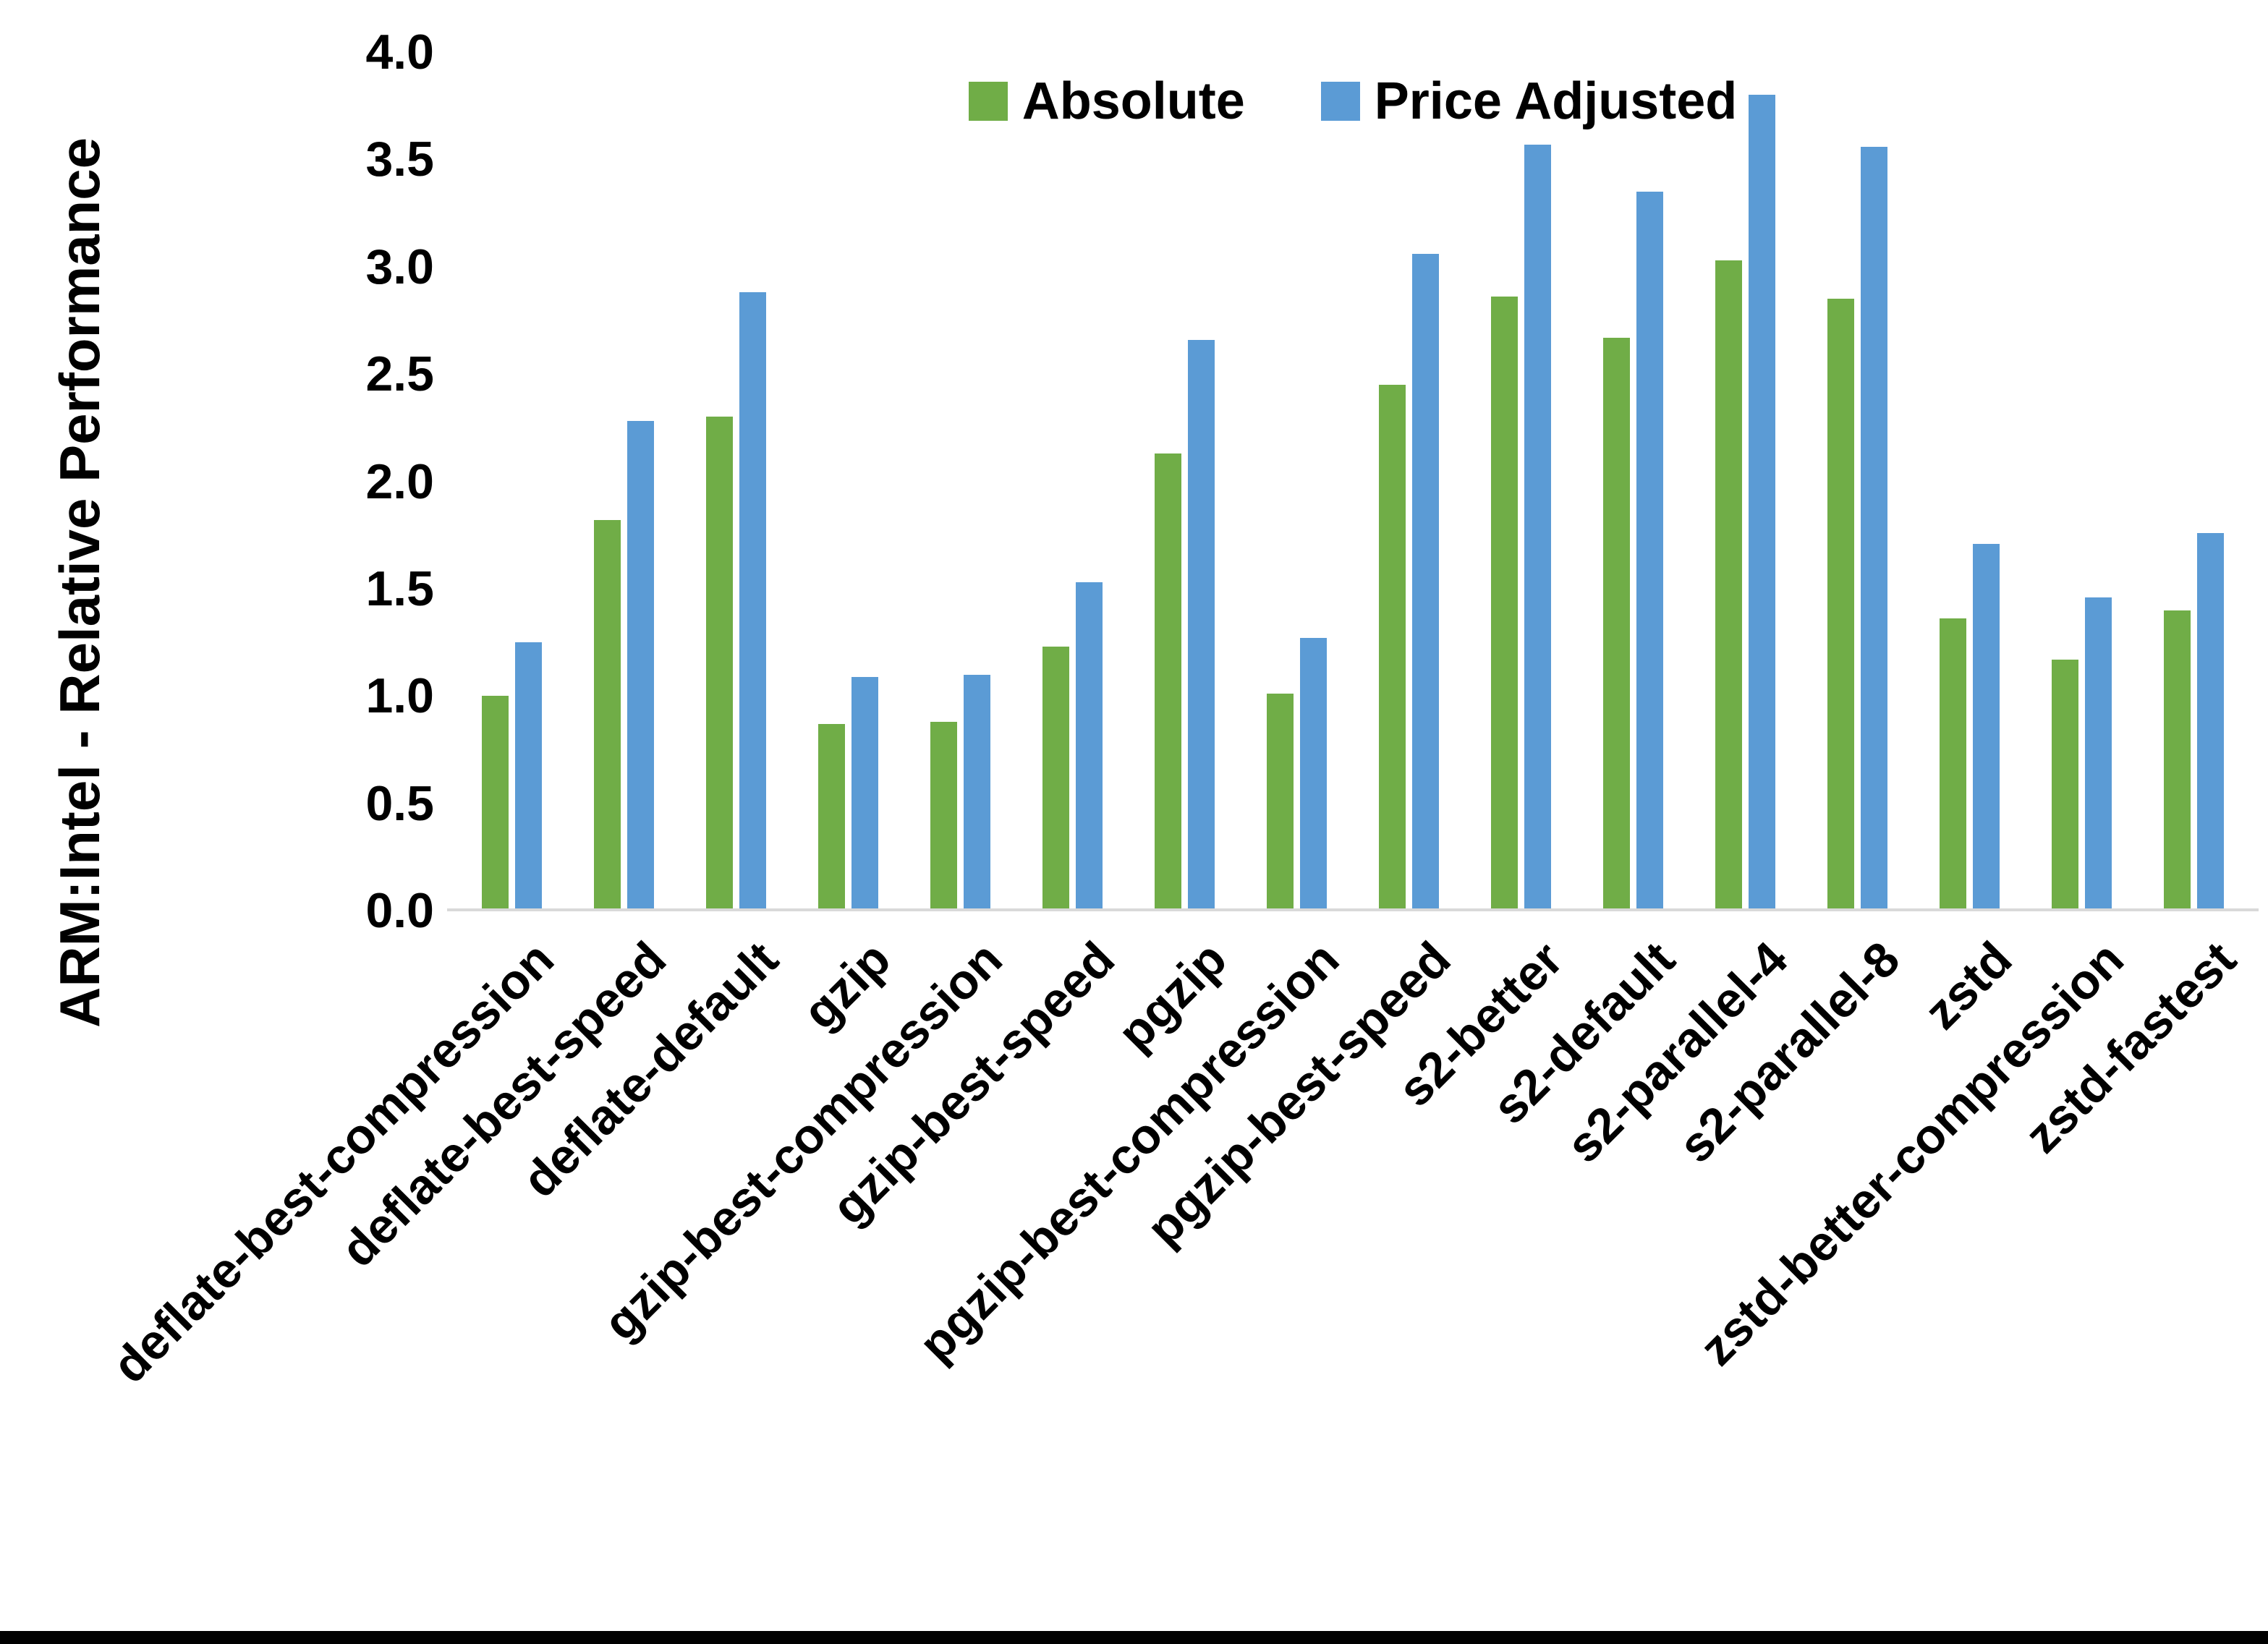 The height and width of the screenshot is (1644, 2268). Describe the element at coordinates (1556, 101) in the screenshot. I see `legend-label-price-adjusted: Price Adjusted` at that location.